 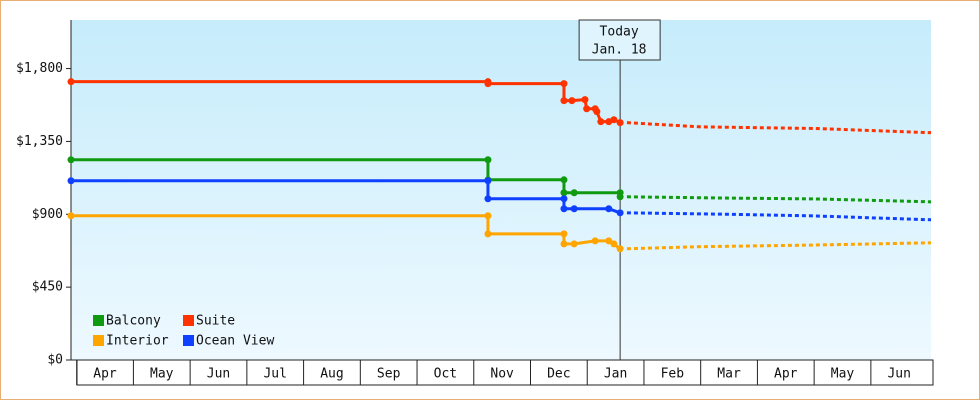 I want to click on legend-label: Suite, so click(x=215, y=321).